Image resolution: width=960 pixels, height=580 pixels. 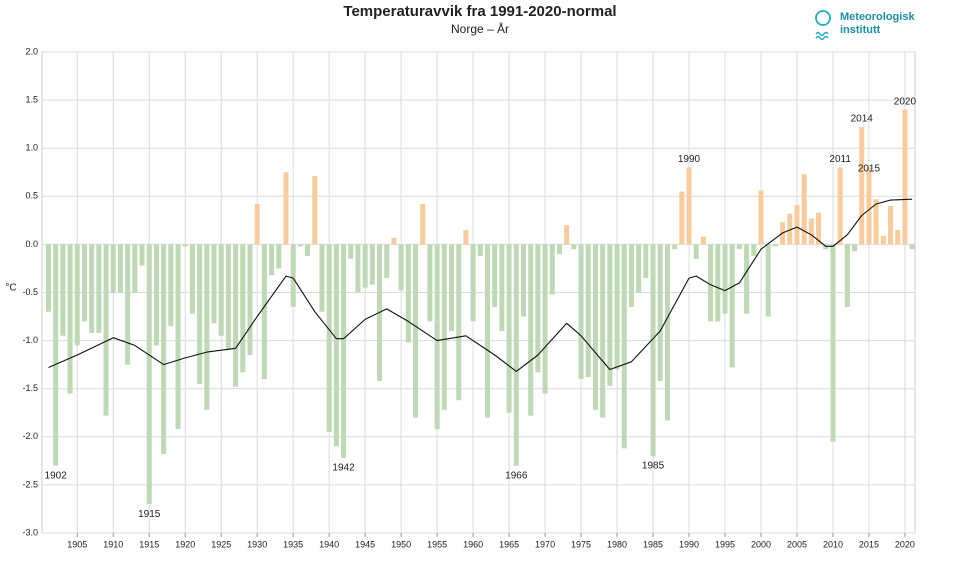 I want to click on x-tick-label: 1945, so click(x=365, y=544).